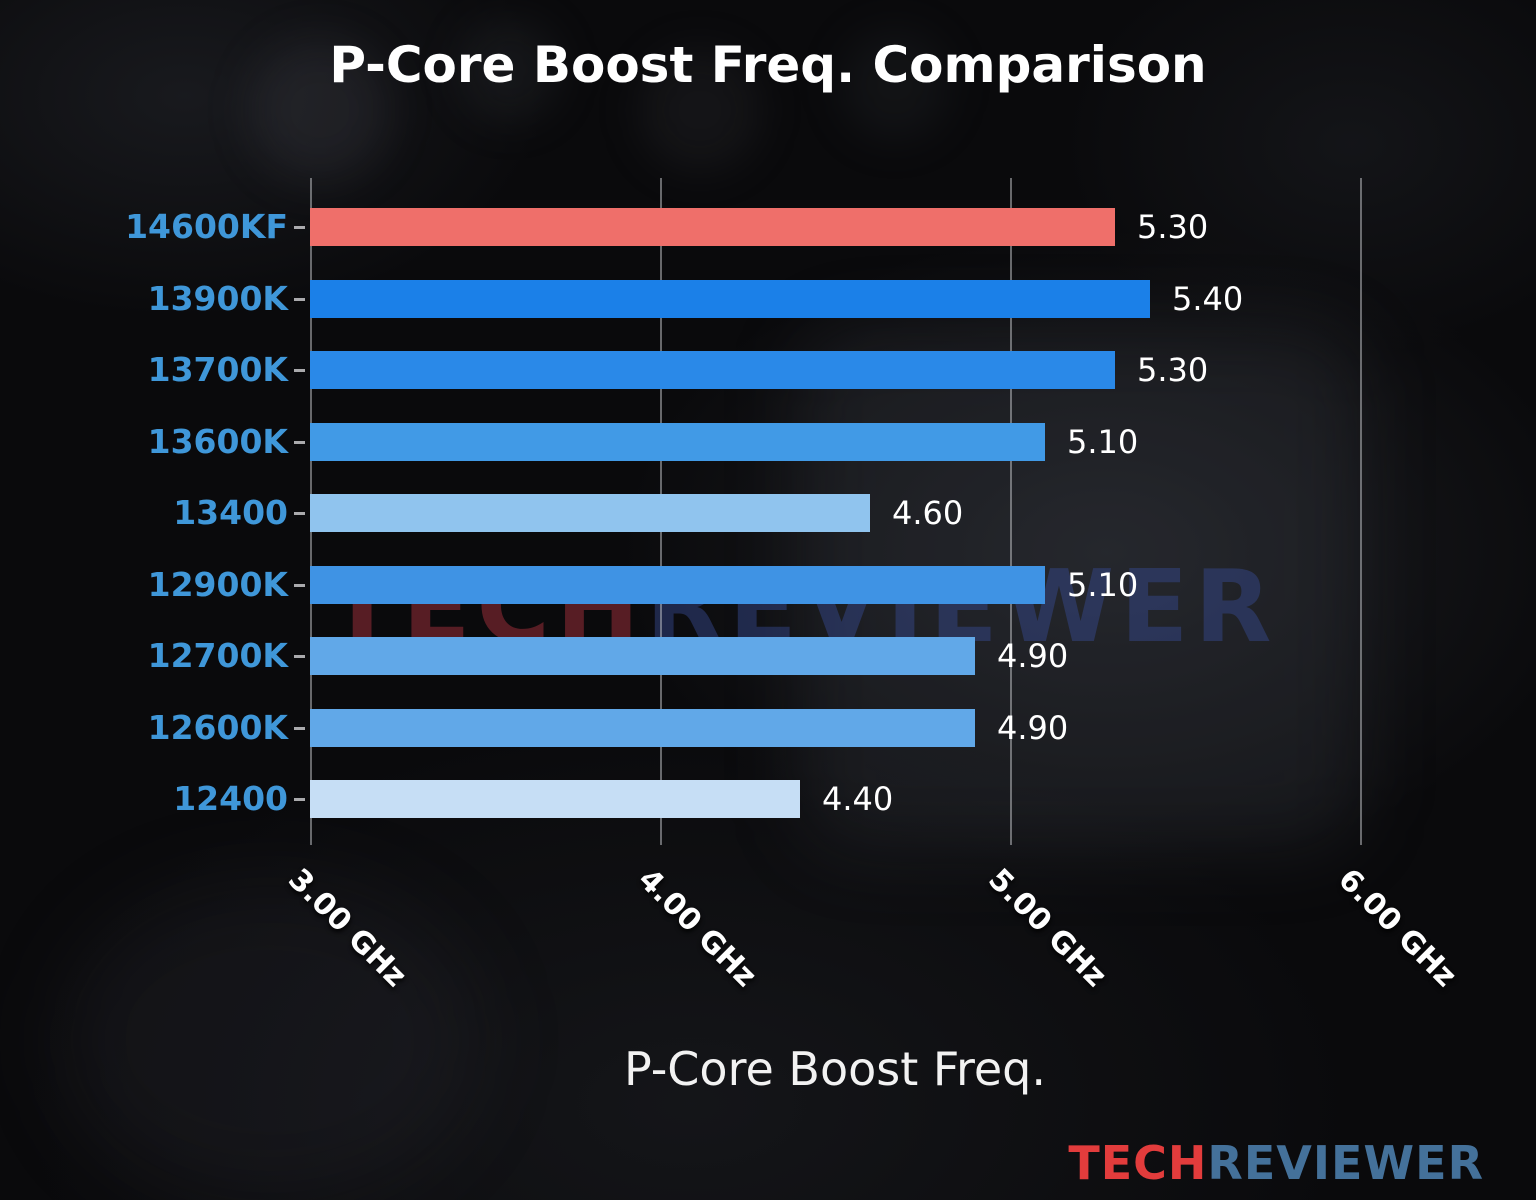 This screenshot has height=1200, width=1536. Describe the element at coordinates (677, 584) in the screenshot. I see `bar-12900k` at that location.